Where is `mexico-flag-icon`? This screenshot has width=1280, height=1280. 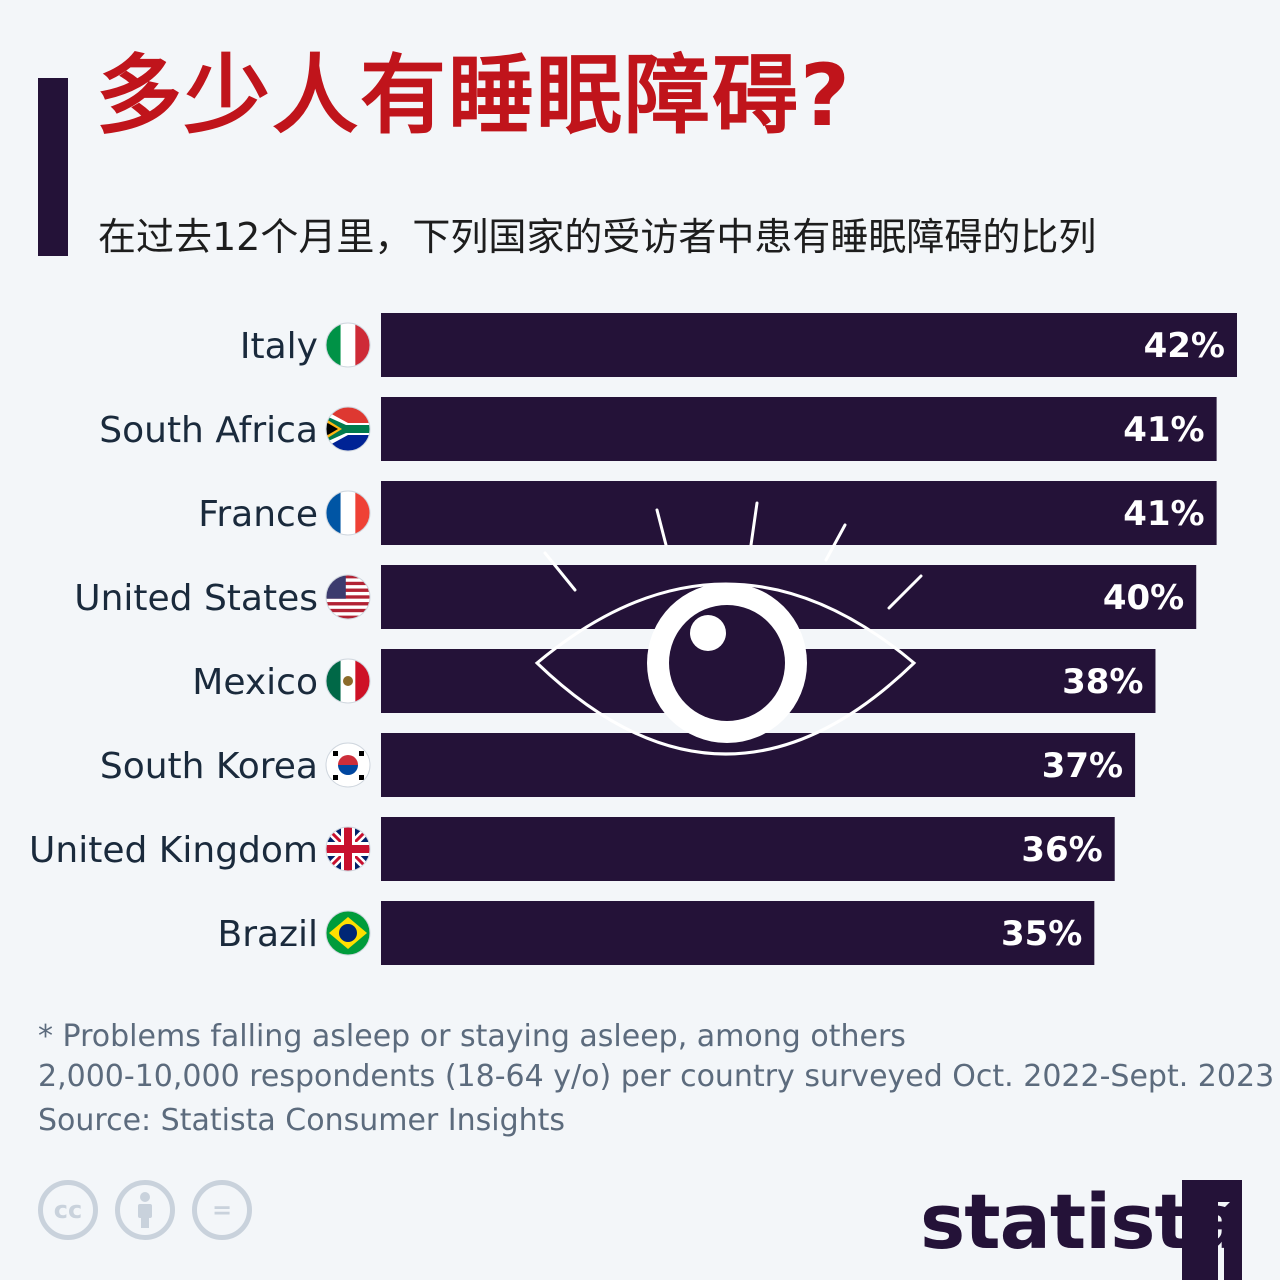
mexico-flag-icon is located at coordinates (348, 681).